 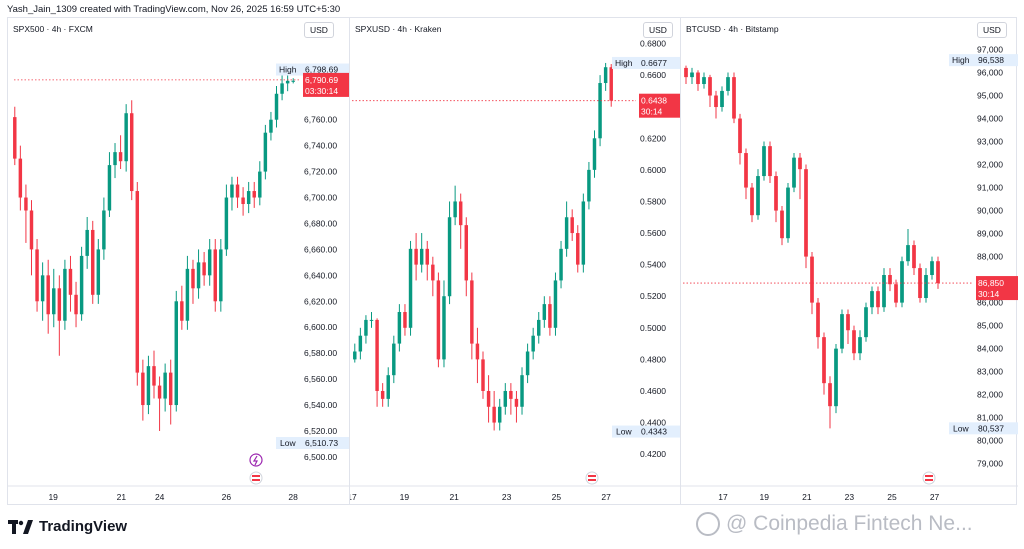 I want to click on y-tick-label: 6,600.00, so click(x=320, y=327).